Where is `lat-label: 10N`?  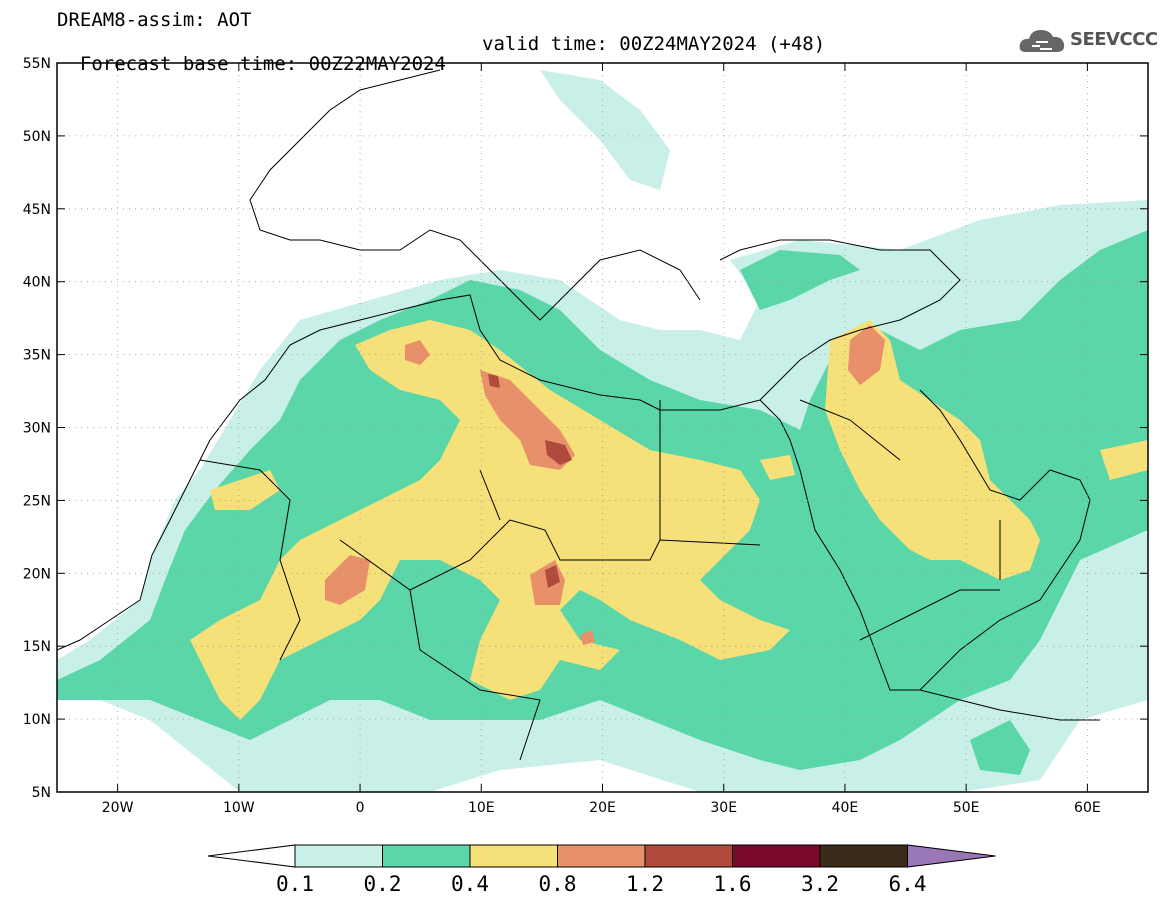 lat-label: 10N is located at coordinates (37, 720).